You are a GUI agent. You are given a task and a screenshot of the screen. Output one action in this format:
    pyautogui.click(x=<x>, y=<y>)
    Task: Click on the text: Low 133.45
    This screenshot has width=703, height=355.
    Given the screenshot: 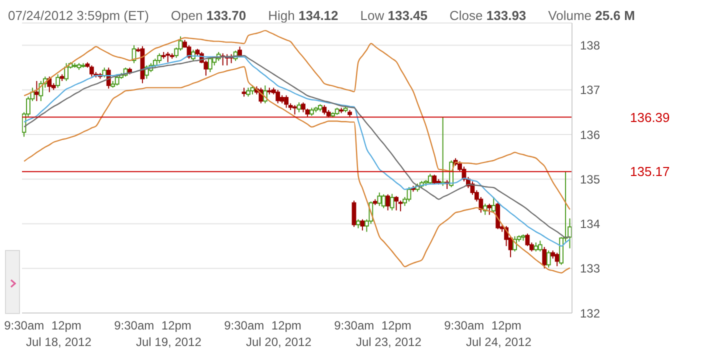 What is the action you would take?
    pyautogui.click(x=394, y=15)
    